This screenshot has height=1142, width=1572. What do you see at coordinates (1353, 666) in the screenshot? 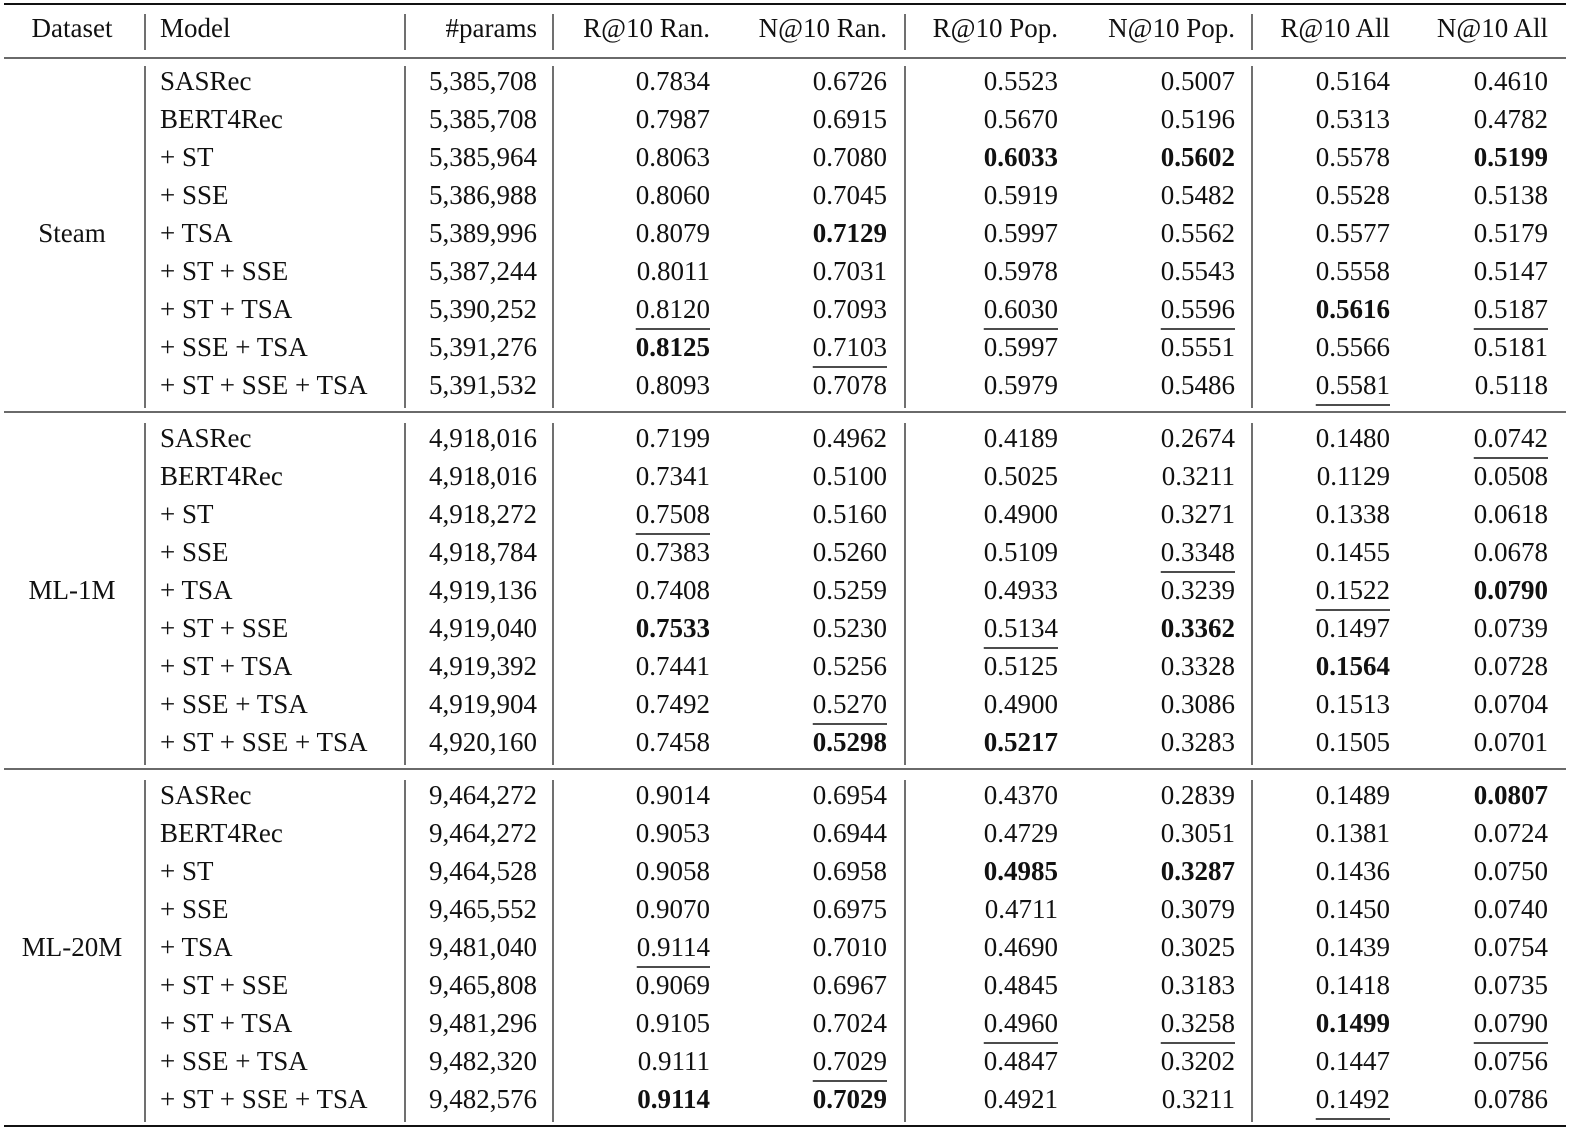
I see `cell-value: 0.1564` at bounding box center [1353, 666].